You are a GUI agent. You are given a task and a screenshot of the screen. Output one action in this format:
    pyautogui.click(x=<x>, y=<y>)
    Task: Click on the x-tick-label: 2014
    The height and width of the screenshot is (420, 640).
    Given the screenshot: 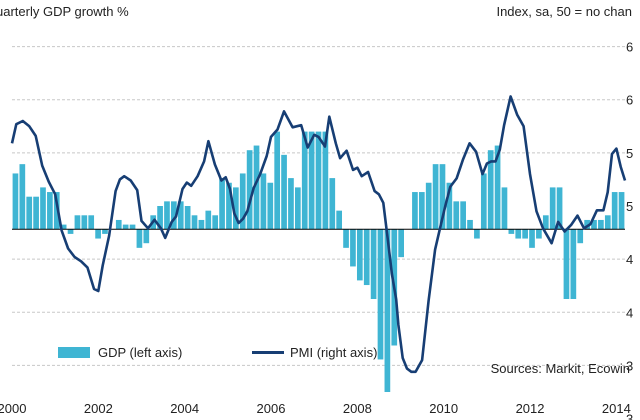 What is the action you would take?
    pyautogui.click(x=616, y=408)
    